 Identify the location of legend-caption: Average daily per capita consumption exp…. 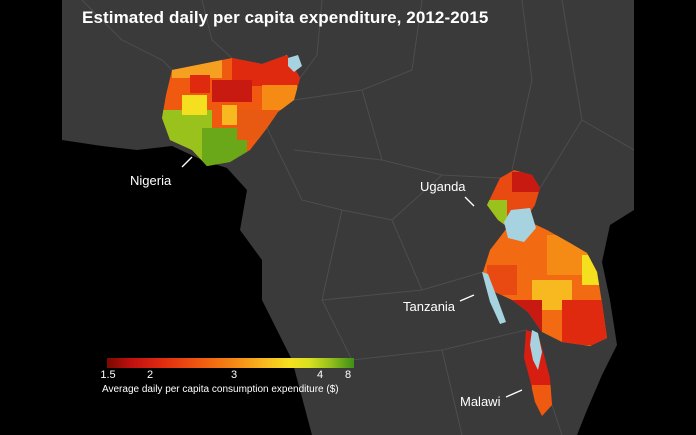
(220, 389).